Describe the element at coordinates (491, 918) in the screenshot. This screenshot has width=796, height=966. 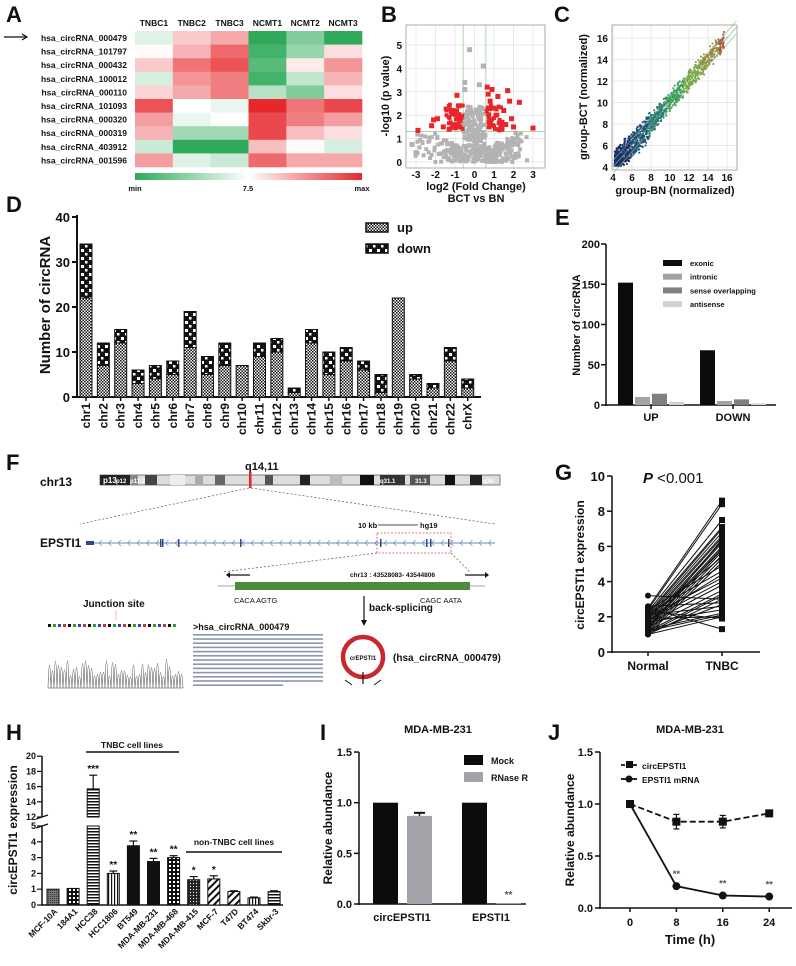
I see `x-tick-label: EPSTI1` at that location.